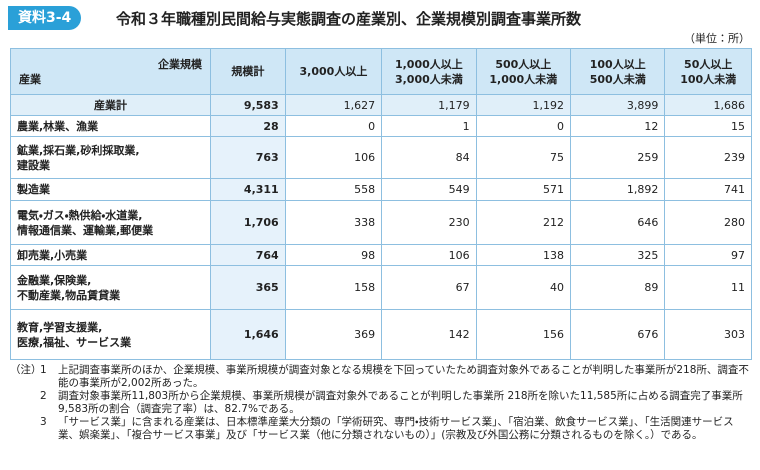 Image resolution: width=760 pixels, height=470 pixels. What do you see at coordinates (333, 287) in the screenshot?
I see `cell: 158` at bounding box center [333, 287].